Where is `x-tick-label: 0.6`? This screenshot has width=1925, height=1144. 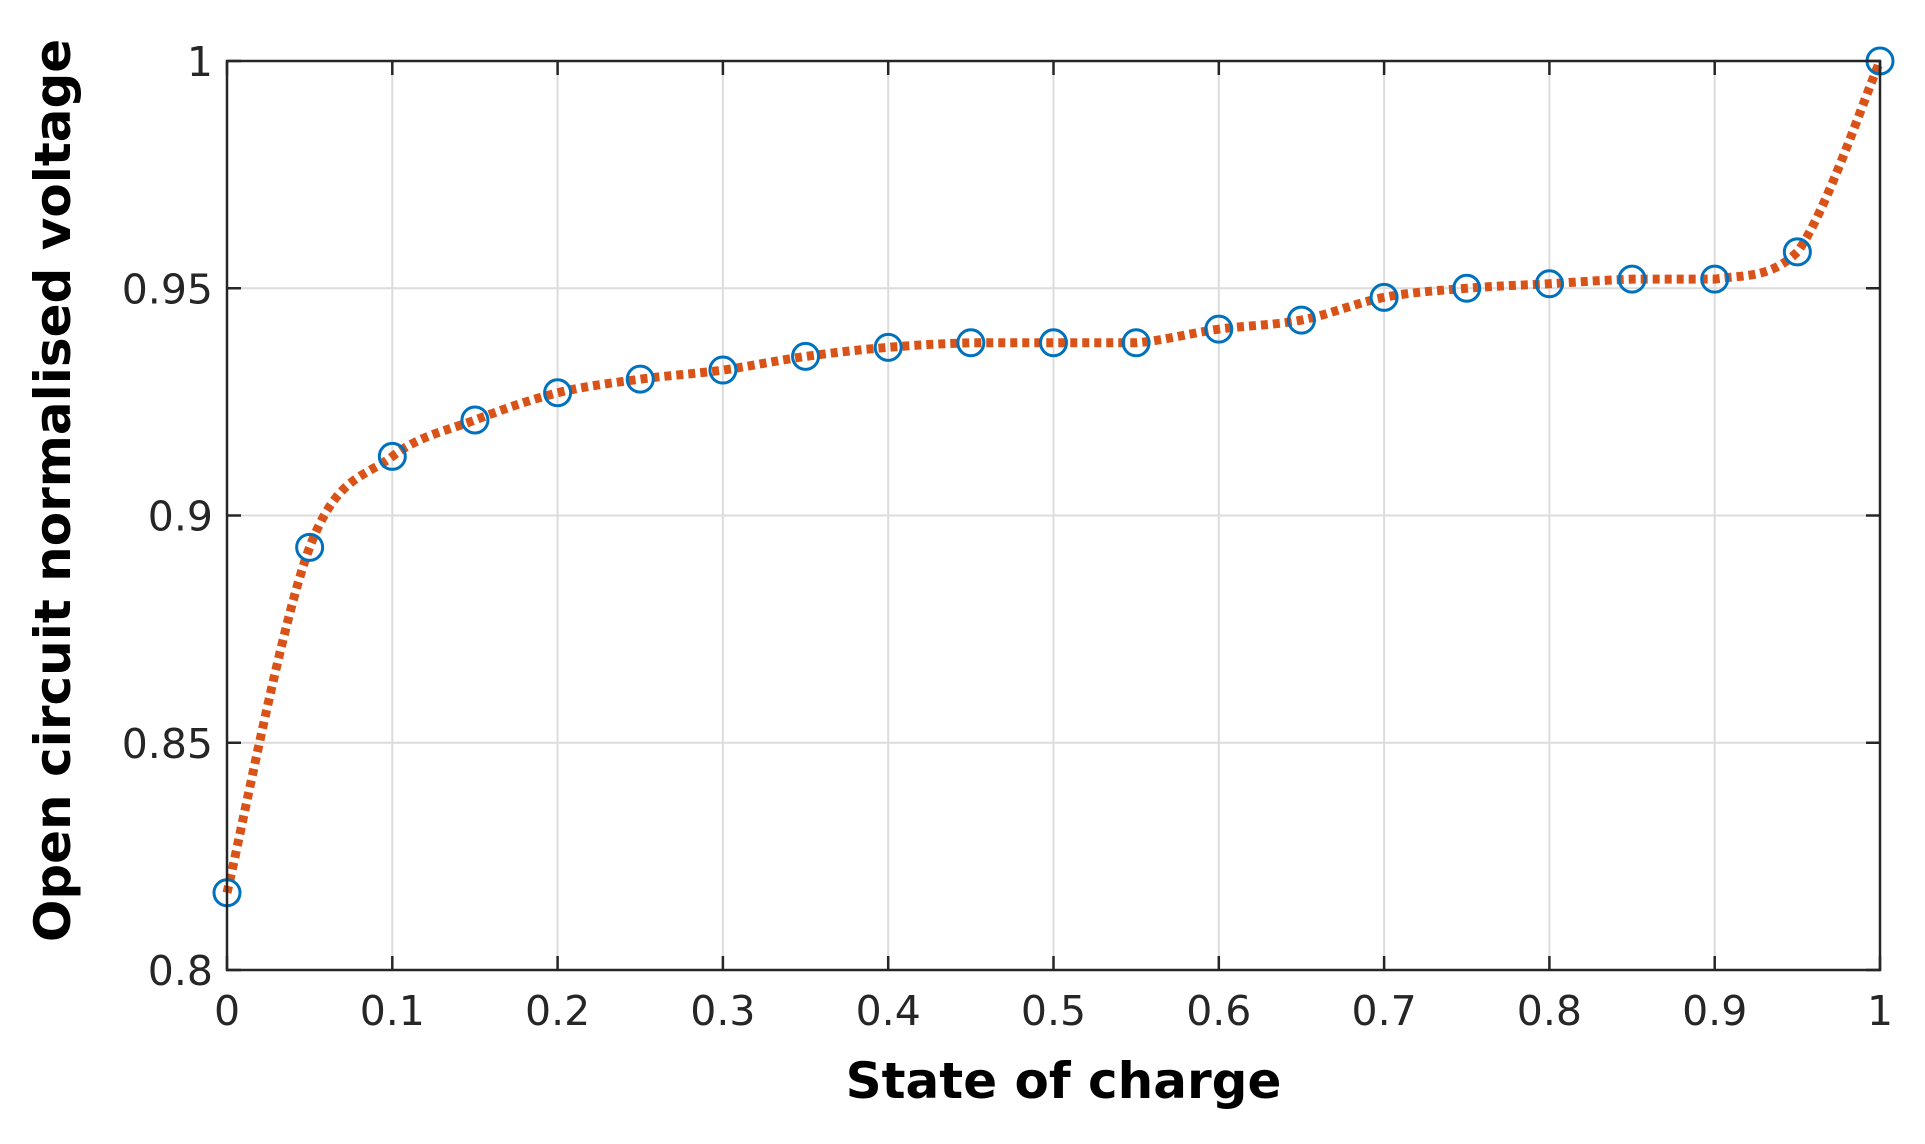 x-tick-label: 0.6 is located at coordinates (1218, 1011).